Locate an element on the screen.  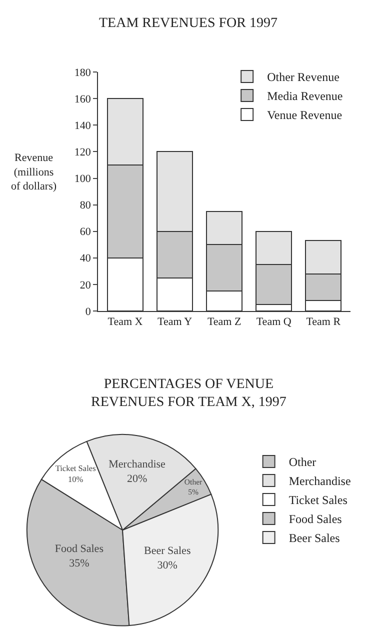
y-tick-label: 100 is located at coordinates (83, 179).